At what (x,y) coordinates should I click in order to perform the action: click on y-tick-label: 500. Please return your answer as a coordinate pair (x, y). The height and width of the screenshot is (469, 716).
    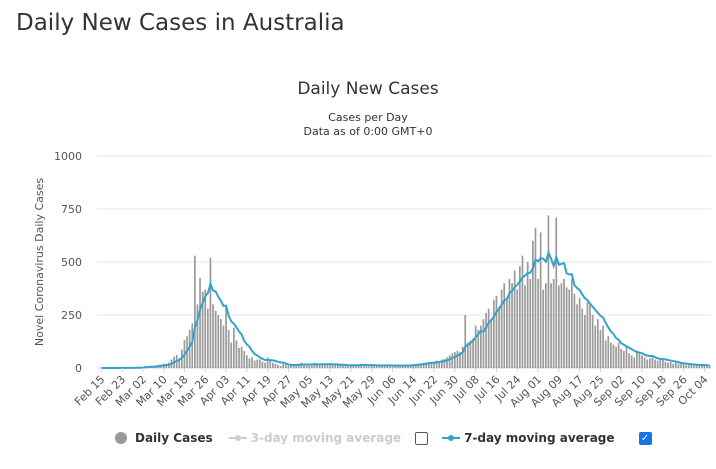
    Looking at the image, I should click on (71, 262).